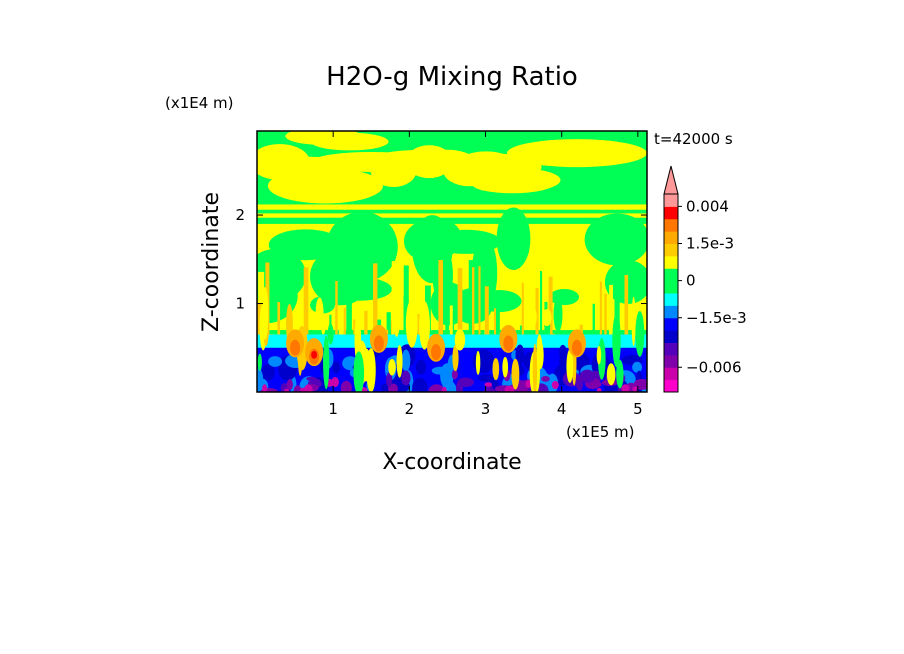 The height and width of the screenshot is (654, 904). Describe the element at coordinates (705, 279) in the screenshot. I see `colorbar: 0.004 1.5e-3 0 −1.5e-3 −0.006` at that location.